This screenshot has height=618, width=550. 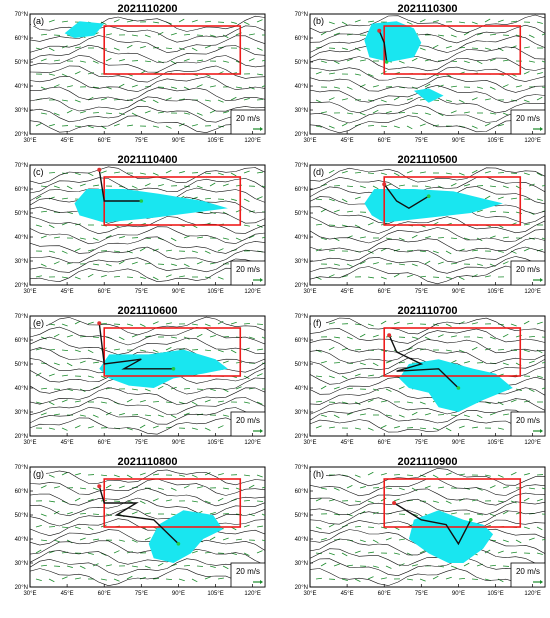 I want to click on track-start-marker, so click(x=379, y=30).